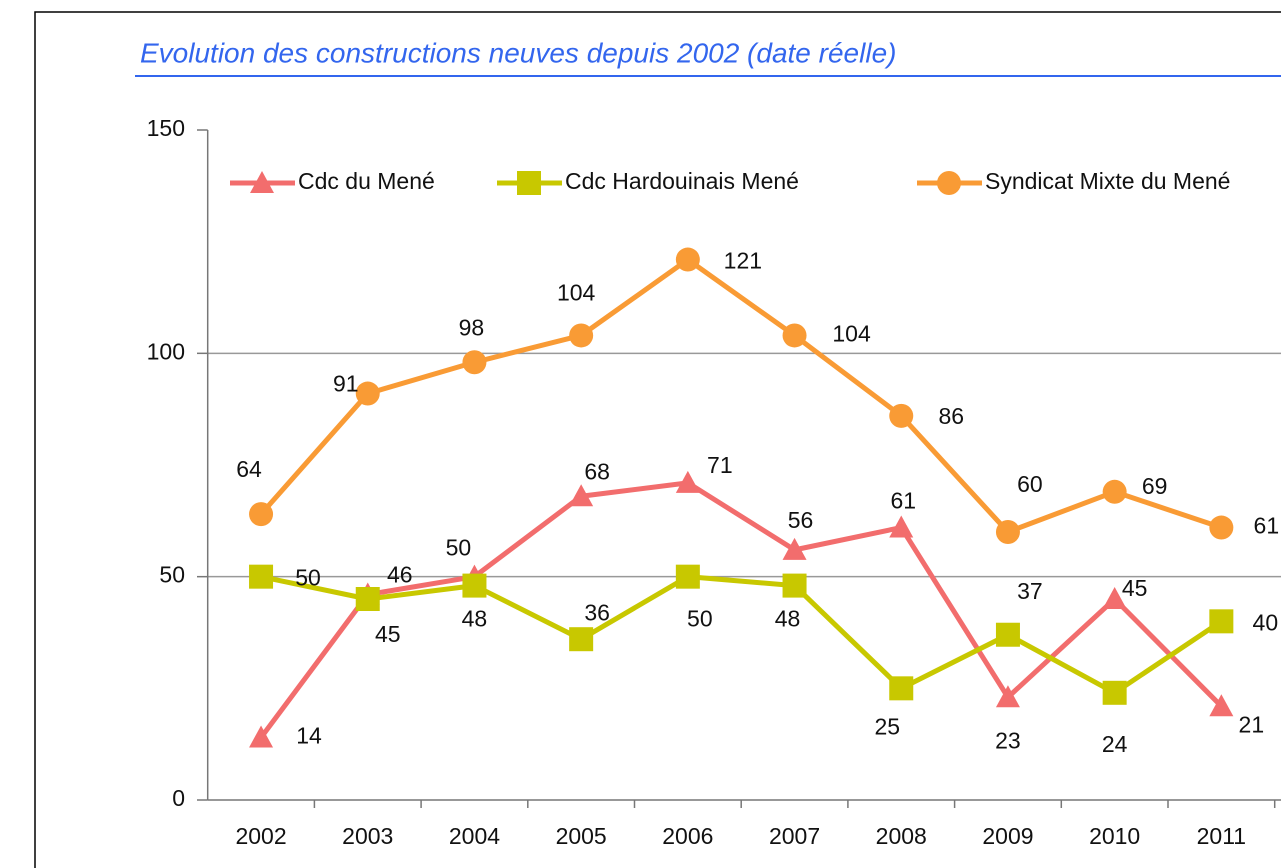 This screenshot has height=868, width=1281. What do you see at coordinates (400, 575) in the screenshot?
I see `data-label: 46` at bounding box center [400, 575].